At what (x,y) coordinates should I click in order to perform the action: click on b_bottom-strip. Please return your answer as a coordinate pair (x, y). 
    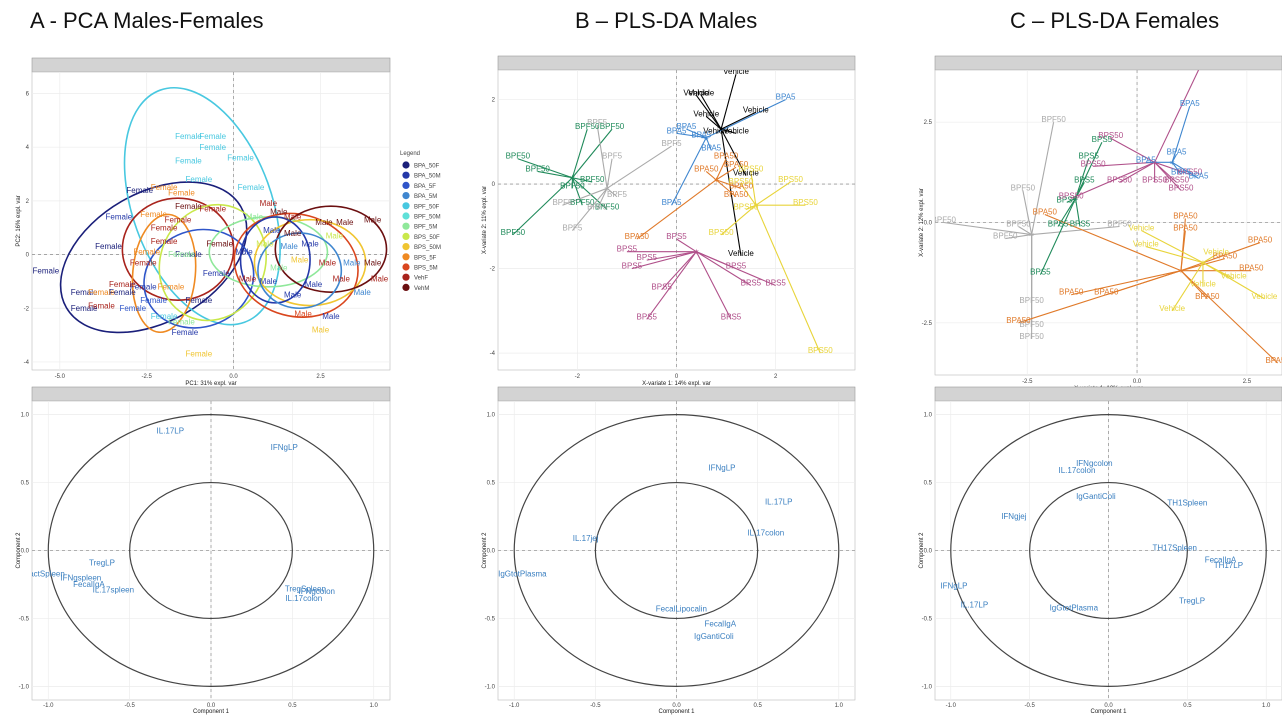
    Looking at the image, I should click on (676, 394).